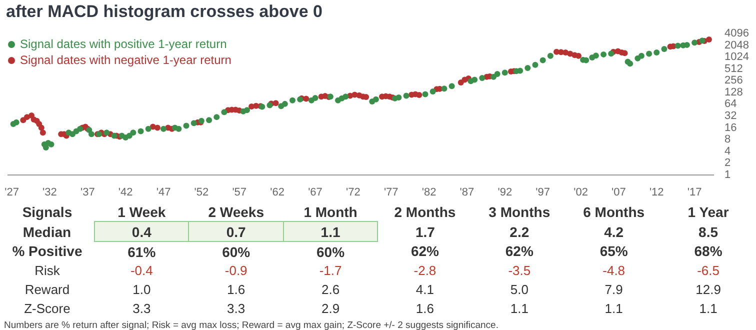 The height and width of the screenshot is (330, 756). Describe the element at coordinates (730, 128) in the screenshot. I see `y-tick-label: 16` at that location.